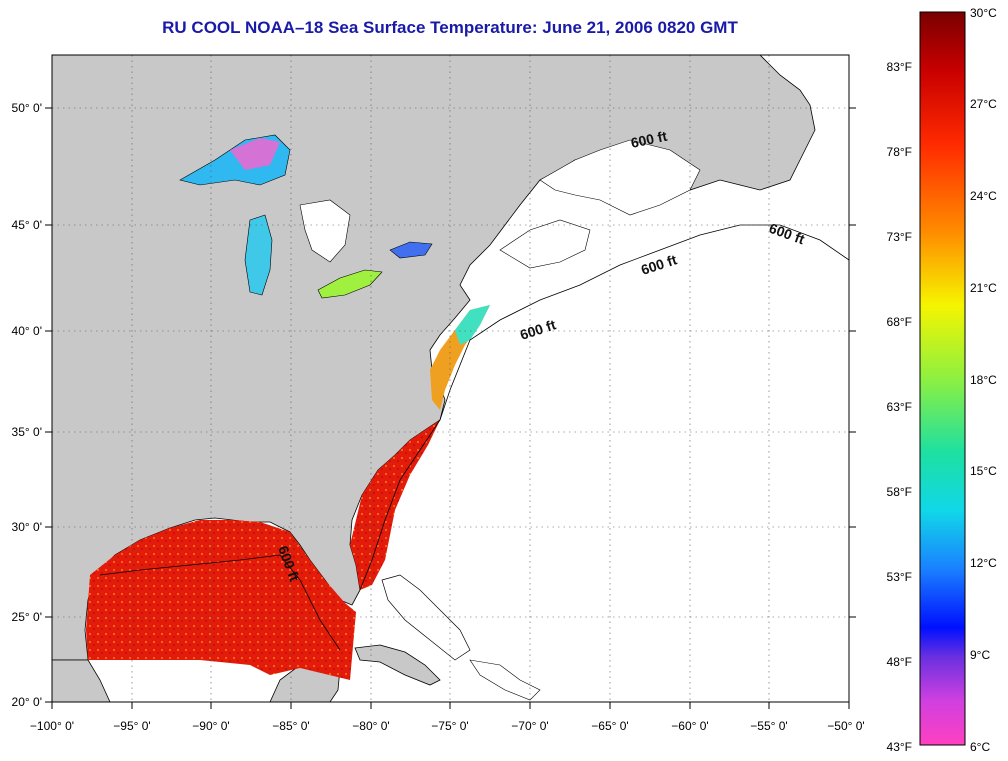  What do you see at coordinates (397, 665) in the screenshot?
I see `land-cuba` at bounding box center [397, 665].